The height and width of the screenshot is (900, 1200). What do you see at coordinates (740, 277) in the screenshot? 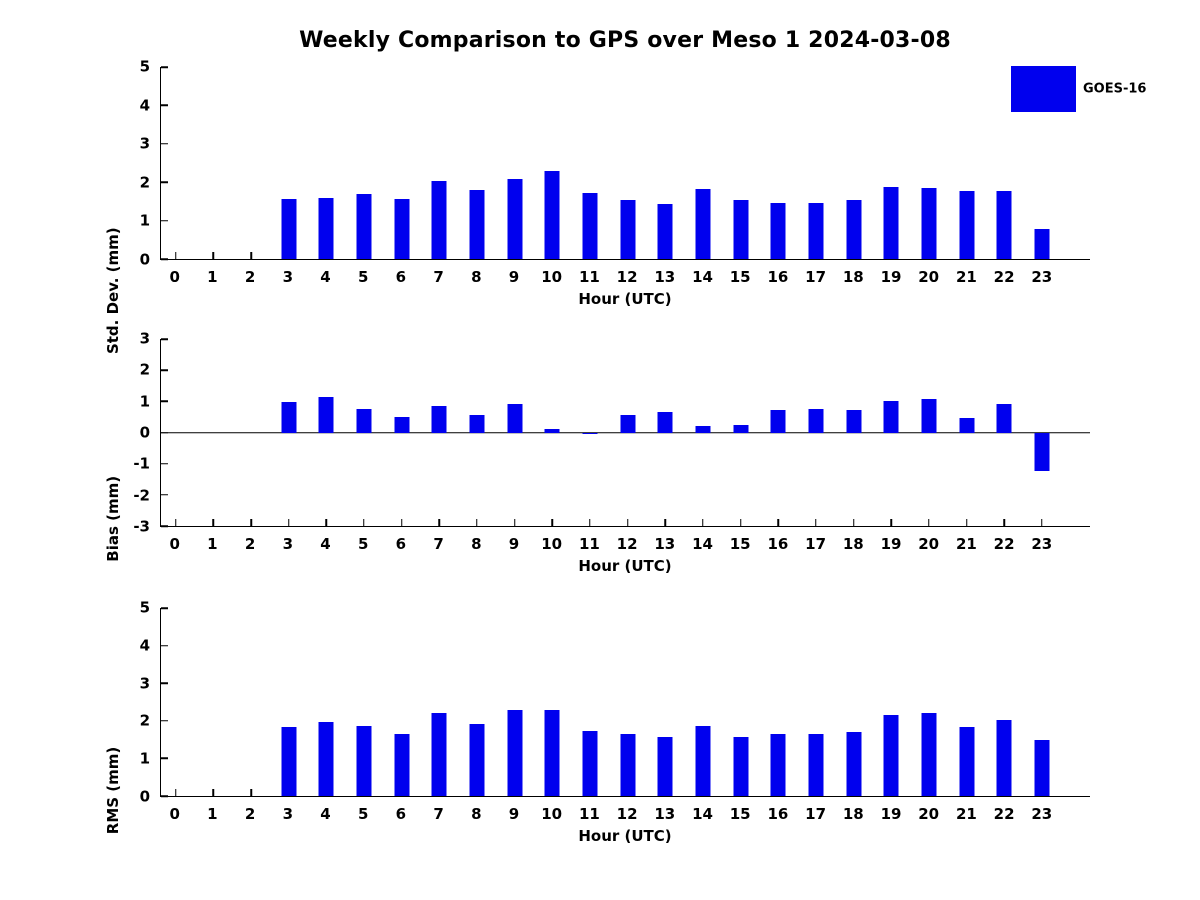
I see `x-tick-label: 15` at bounding box center [740, 277].